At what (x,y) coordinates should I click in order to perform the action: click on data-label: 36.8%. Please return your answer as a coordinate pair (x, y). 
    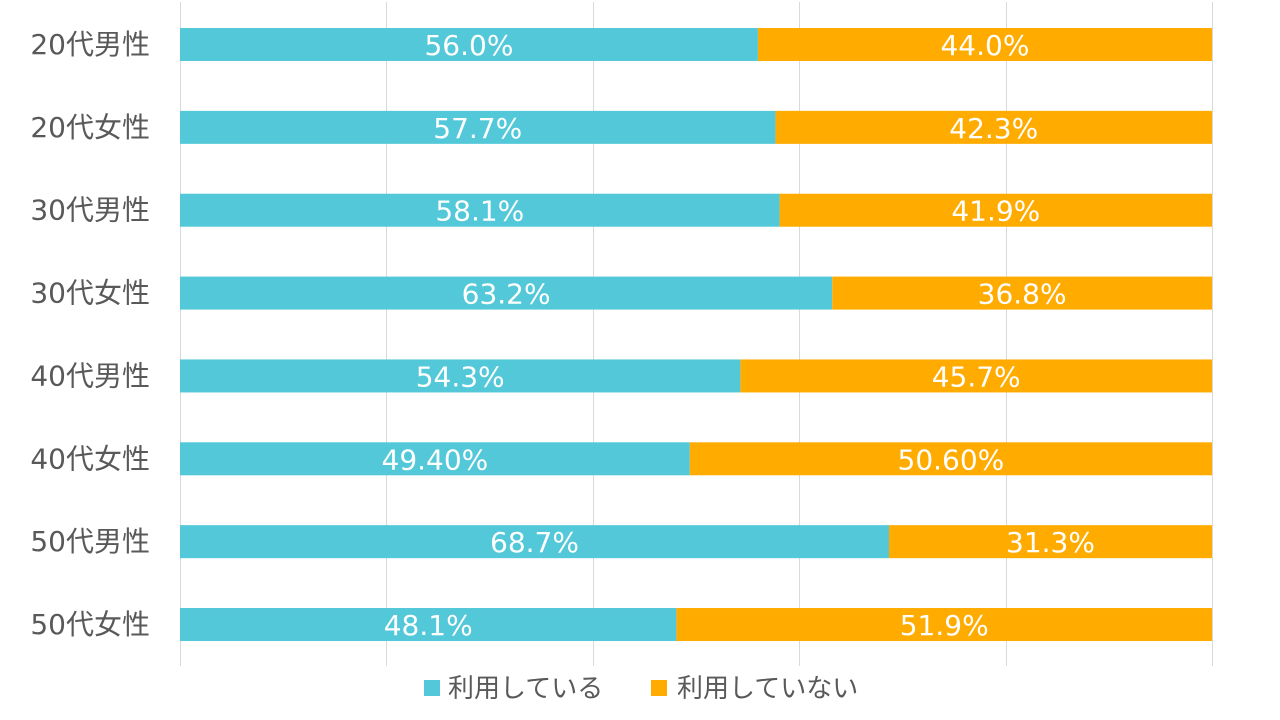
    Looking at the image, I should click on (1022, 294).